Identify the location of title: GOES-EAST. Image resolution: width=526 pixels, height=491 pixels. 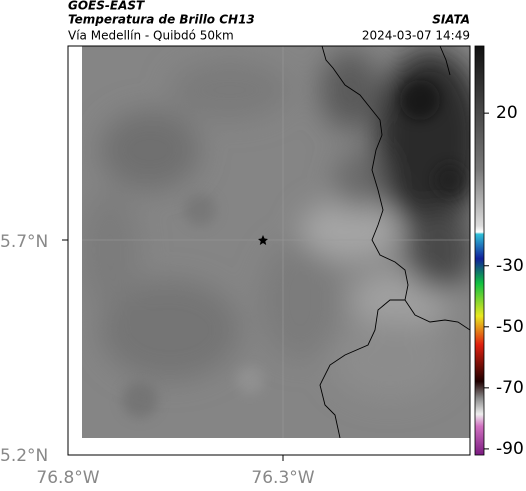
(106, 6).